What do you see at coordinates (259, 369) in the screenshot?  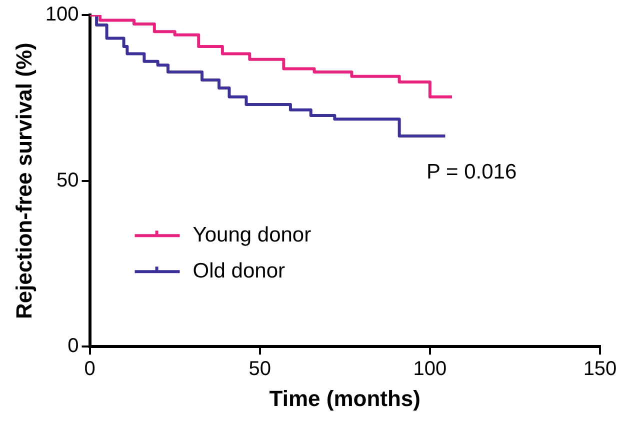 I see `x-tick-label: 50` at bounding box center [259, 369].